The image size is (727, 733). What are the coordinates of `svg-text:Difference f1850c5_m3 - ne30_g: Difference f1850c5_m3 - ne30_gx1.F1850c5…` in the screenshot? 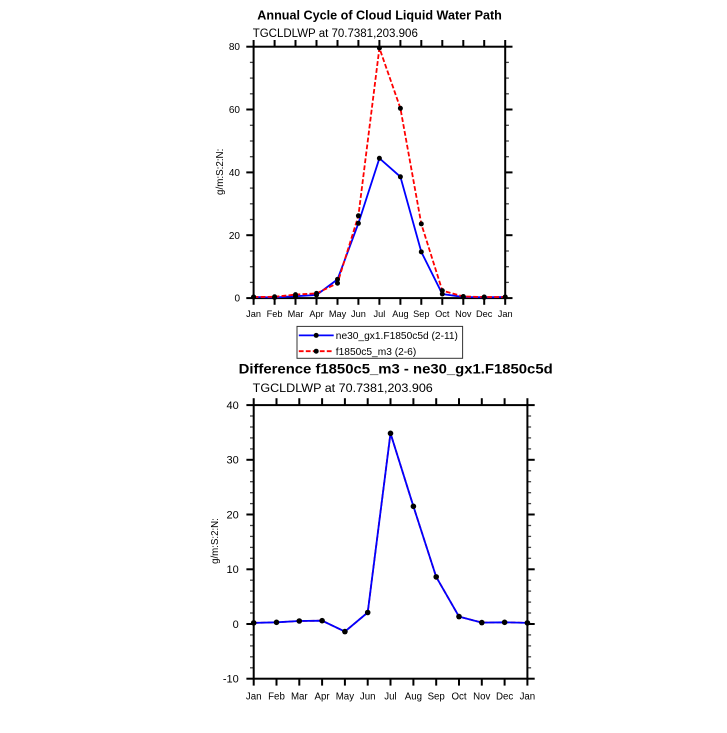 It's located at (396, 369).